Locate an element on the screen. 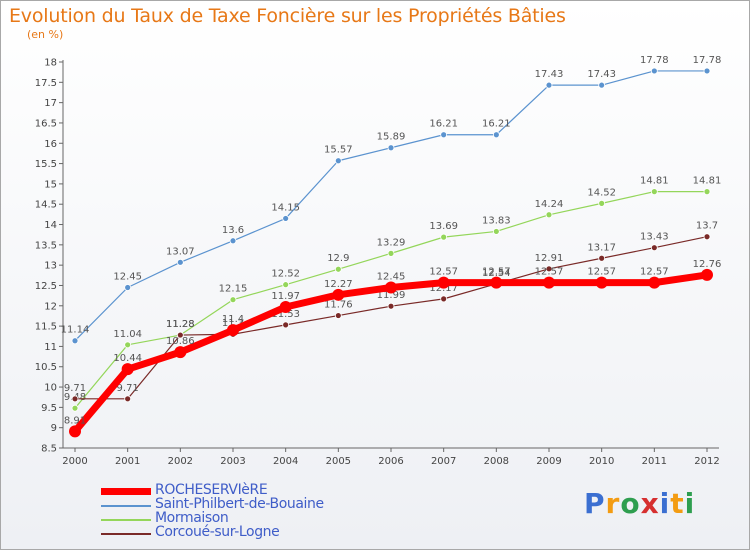 This screenshot has height=550, width=750. legend-label: ROCHESERVIèRE is located at coordinates (211, 490).